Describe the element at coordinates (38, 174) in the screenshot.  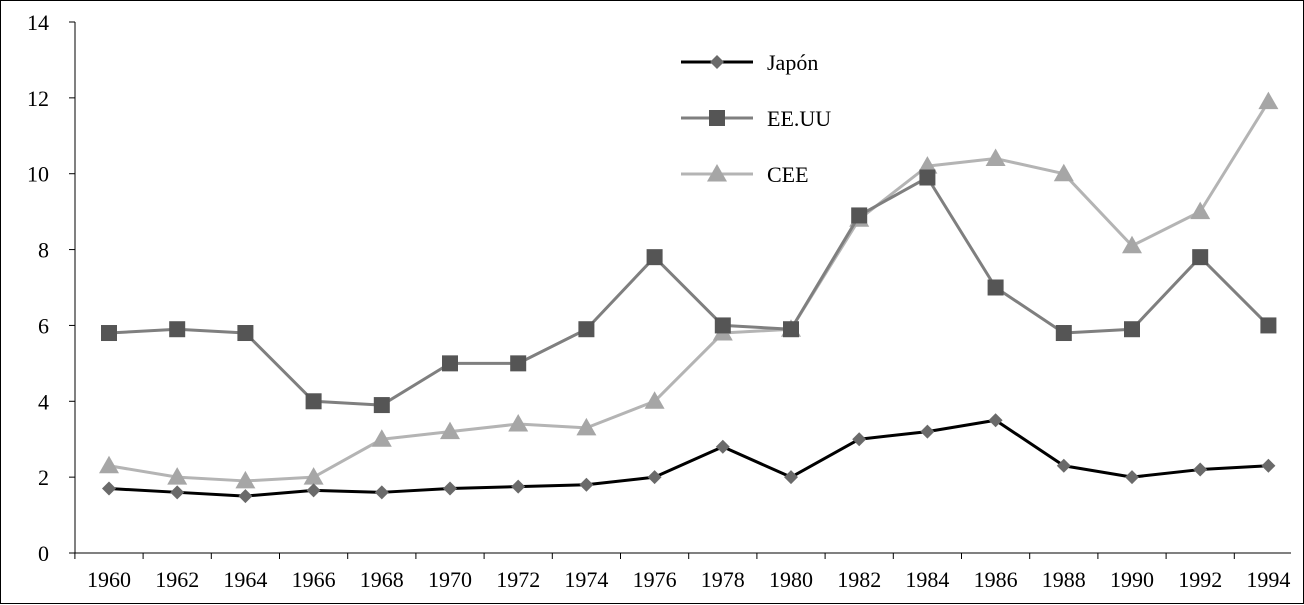
I see `y-tick-label: 10` at that location.